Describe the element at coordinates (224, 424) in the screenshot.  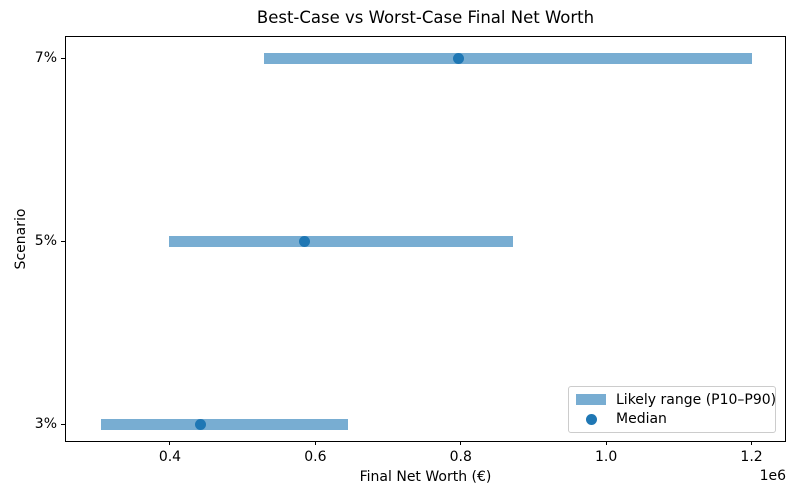
I see `range-bar-3%` at that location.